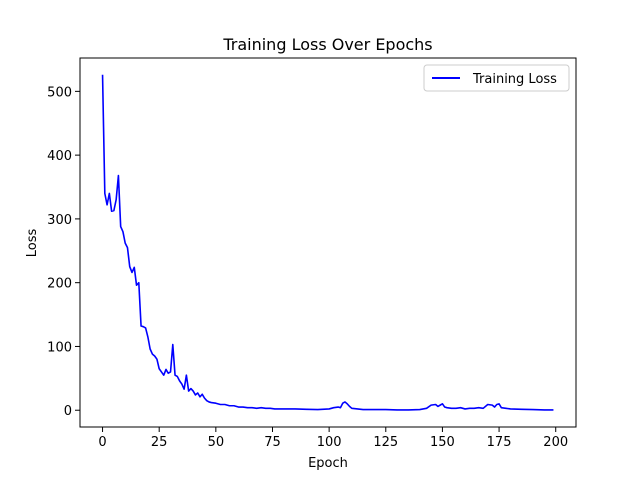 The height and width of the screenshot is (480, 640). What do you see at coordinates (59, 92) in the screenshot?
I see `y-tick-label: 500` at bounding box center [59, 92].